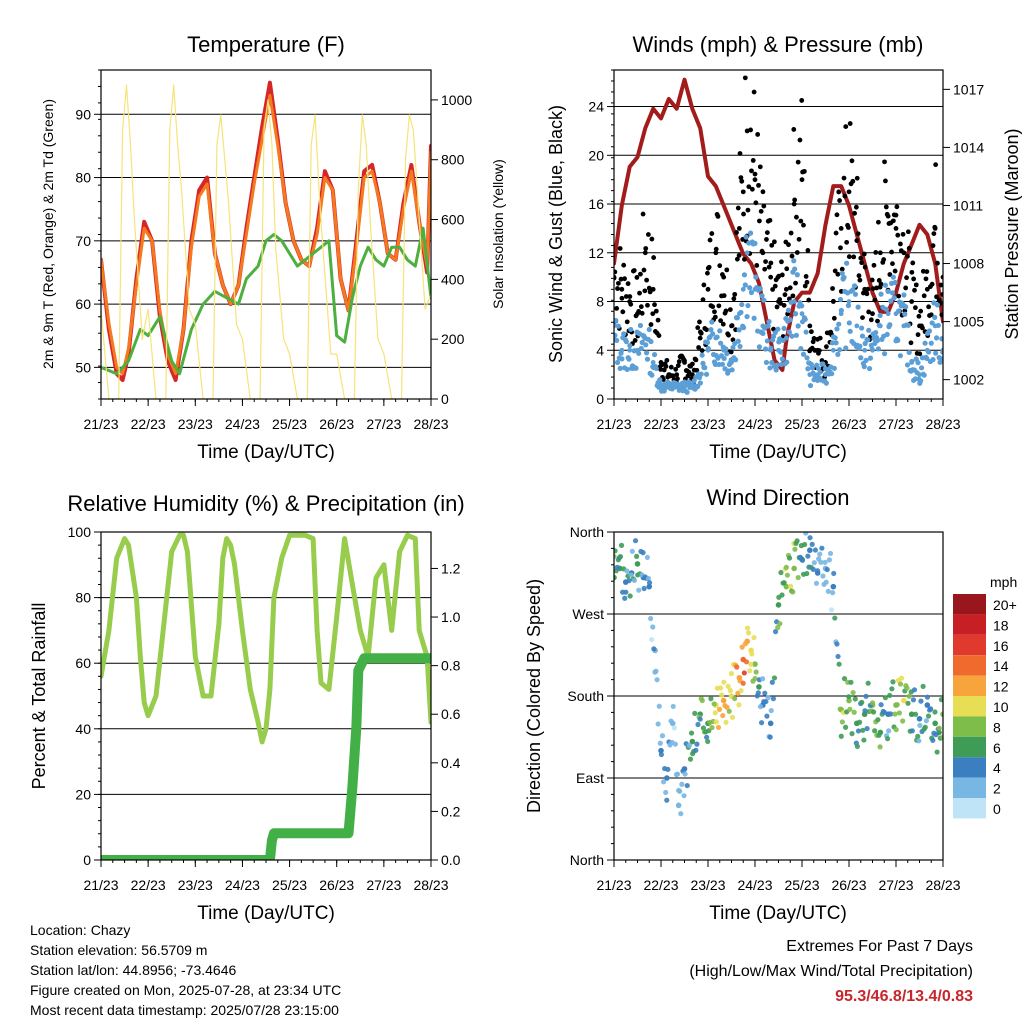 Image resolution: width=1024 pixels, height=1024 pixels. Describe the element at coordinates (777, 497) in the screenshot. I see `direction-title: Wind Direction` at that location.